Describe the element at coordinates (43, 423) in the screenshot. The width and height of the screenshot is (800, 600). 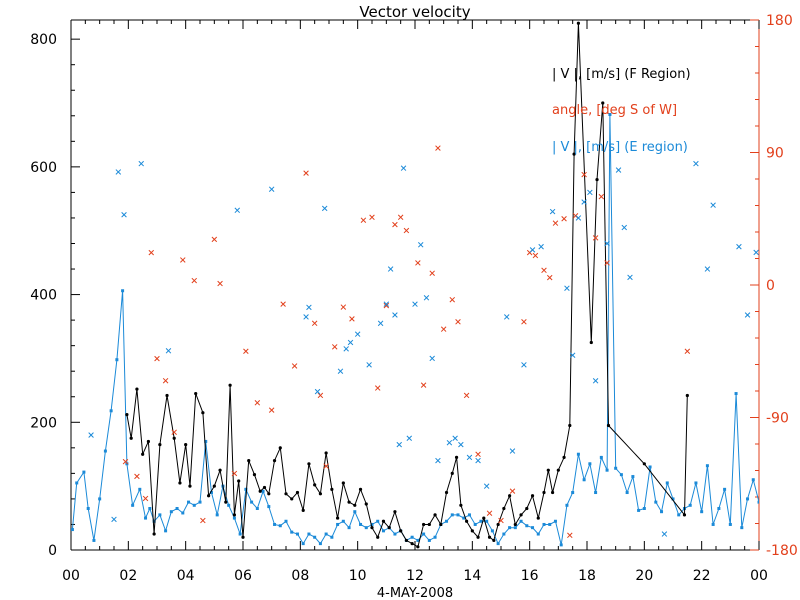
I see `y-tick-label: 200` at that location.